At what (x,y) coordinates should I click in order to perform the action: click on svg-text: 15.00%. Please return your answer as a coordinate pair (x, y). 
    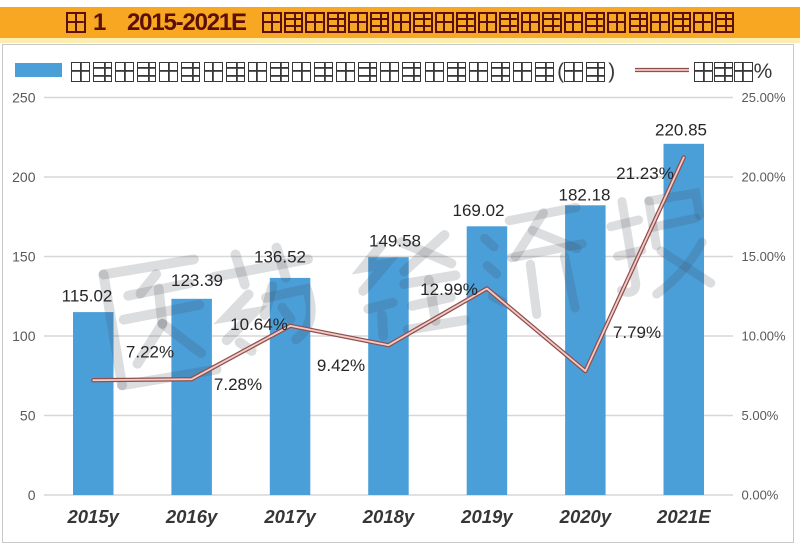
    Looking at the image, I should click on (764, 256).